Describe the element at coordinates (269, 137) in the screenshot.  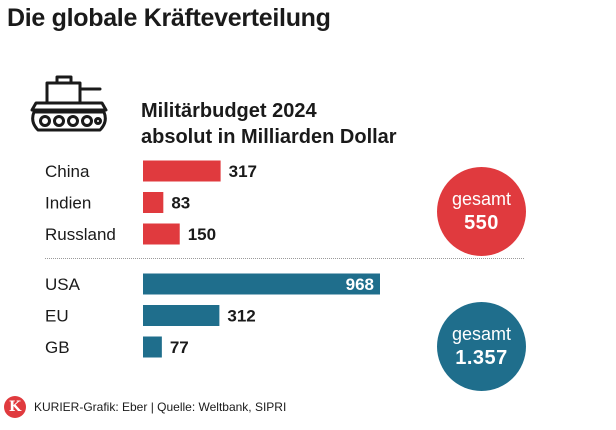
I see `subtitle-line-2: absolut in Milliarden Dollar` at that location.